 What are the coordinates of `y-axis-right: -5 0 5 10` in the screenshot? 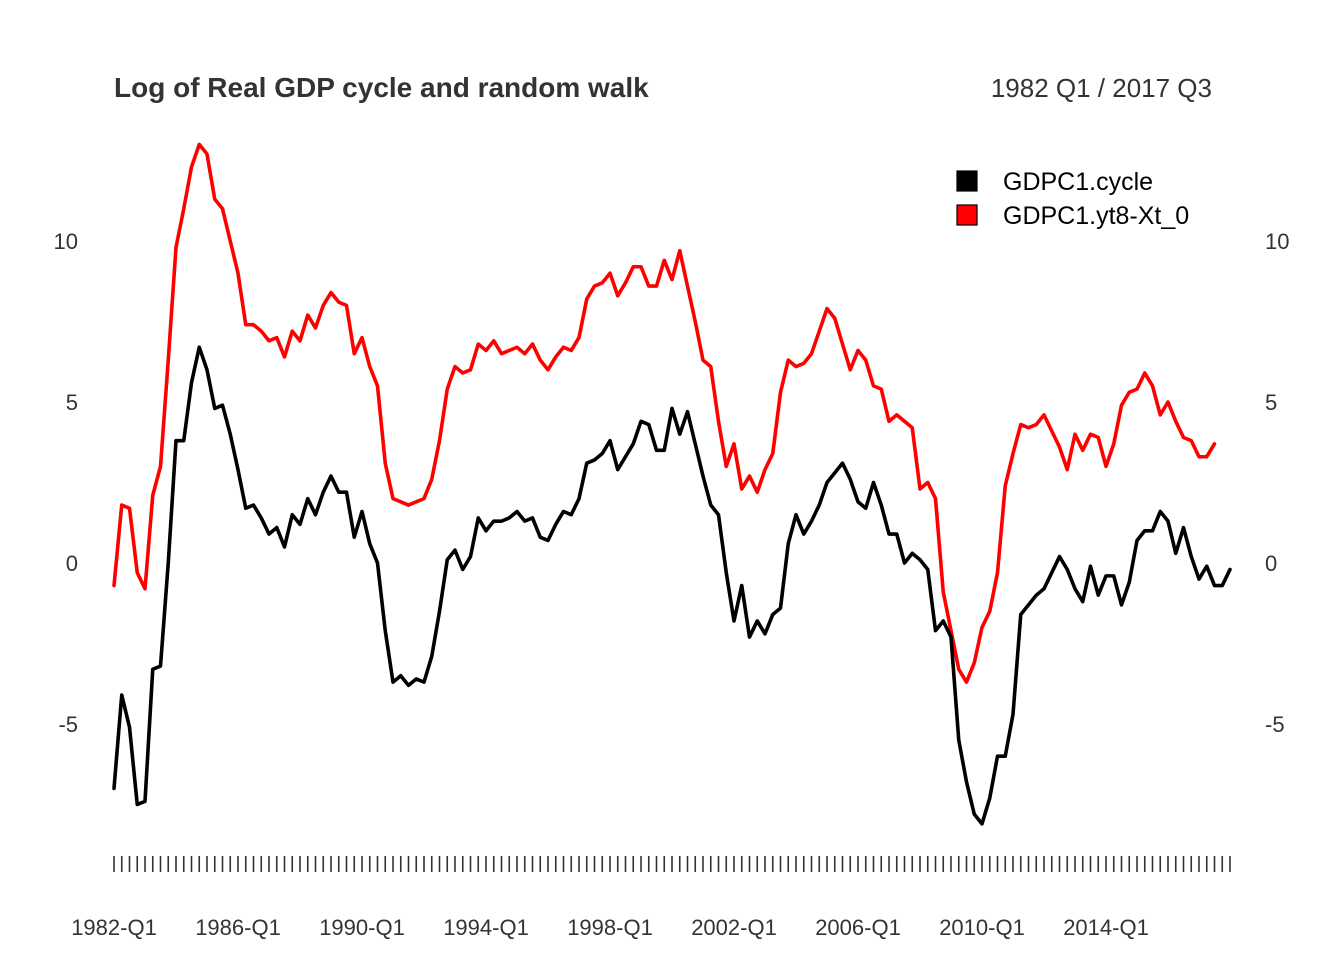 It's located at (1277, 483).